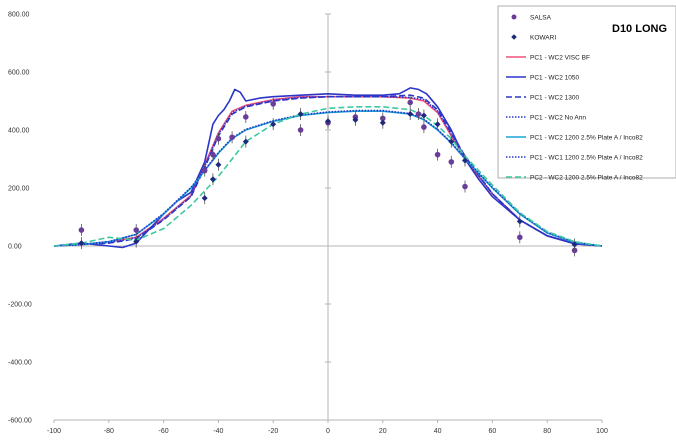 The width and height of the screenshot is (676, 445). I want to click on legend-label: PC1 - WC2 VISC BF, so click(560, 57).